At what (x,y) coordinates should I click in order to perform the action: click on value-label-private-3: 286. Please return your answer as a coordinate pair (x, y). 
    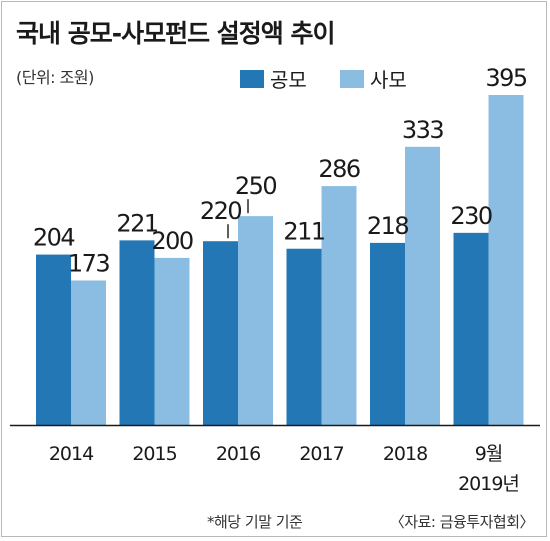
    Looking at the image, I should click on (339, 169).